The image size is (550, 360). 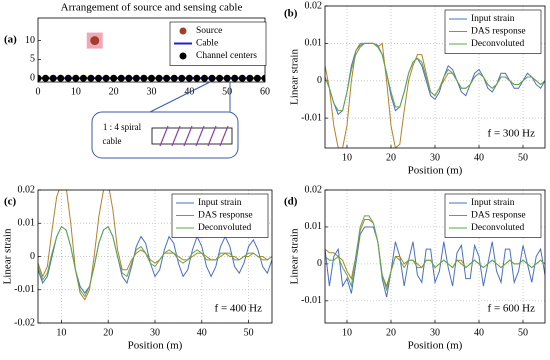 What do you see at coordinates (30, 40) in the screenshot?
I see `y-tick-label: 10` at bounding box center [30, 40].